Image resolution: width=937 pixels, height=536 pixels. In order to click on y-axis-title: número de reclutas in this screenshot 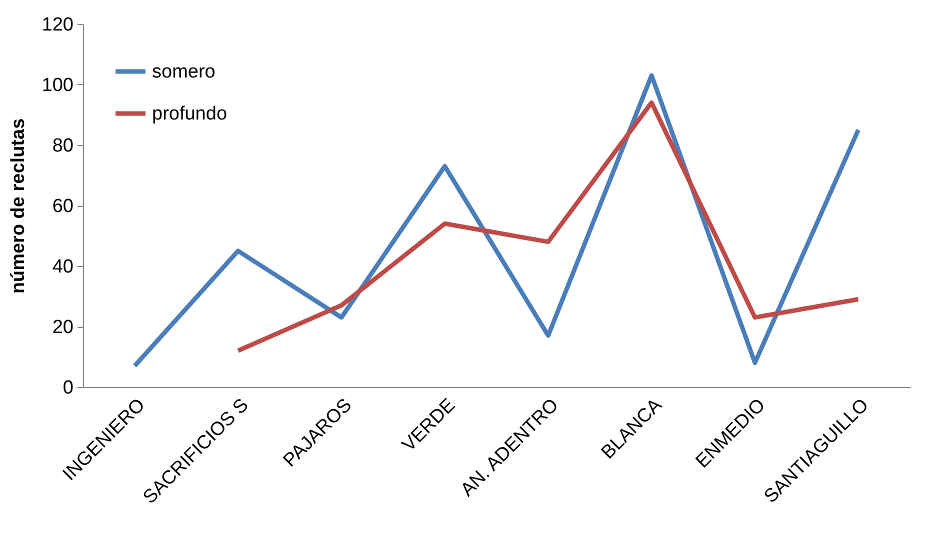, I will do `click(18, 206)`.